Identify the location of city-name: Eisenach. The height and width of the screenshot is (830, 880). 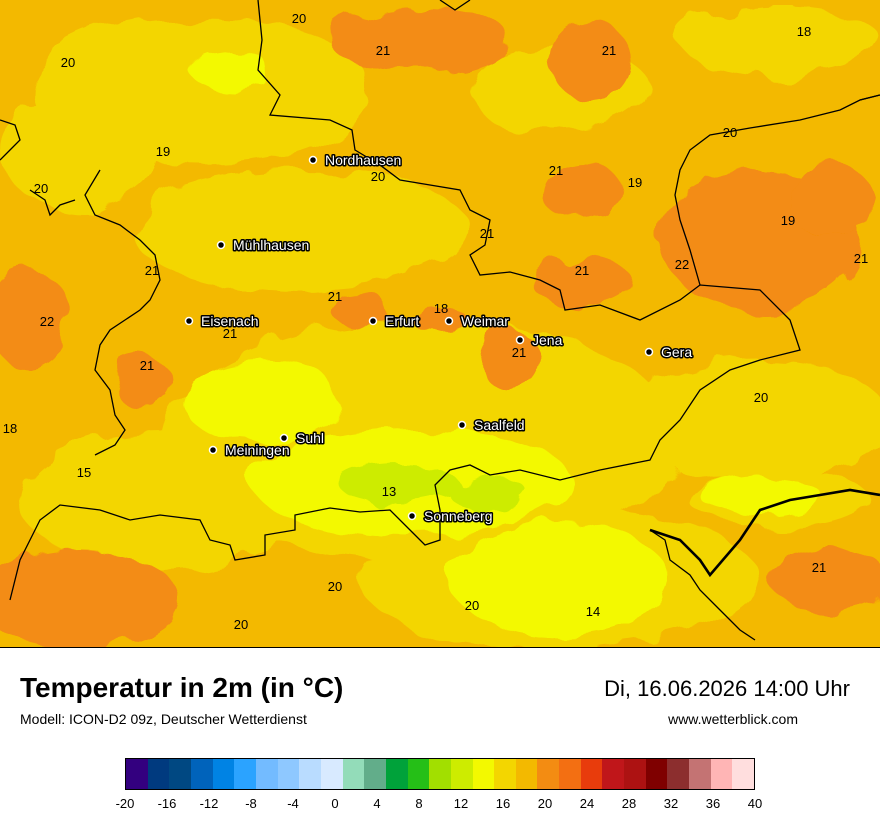
(230, 321).